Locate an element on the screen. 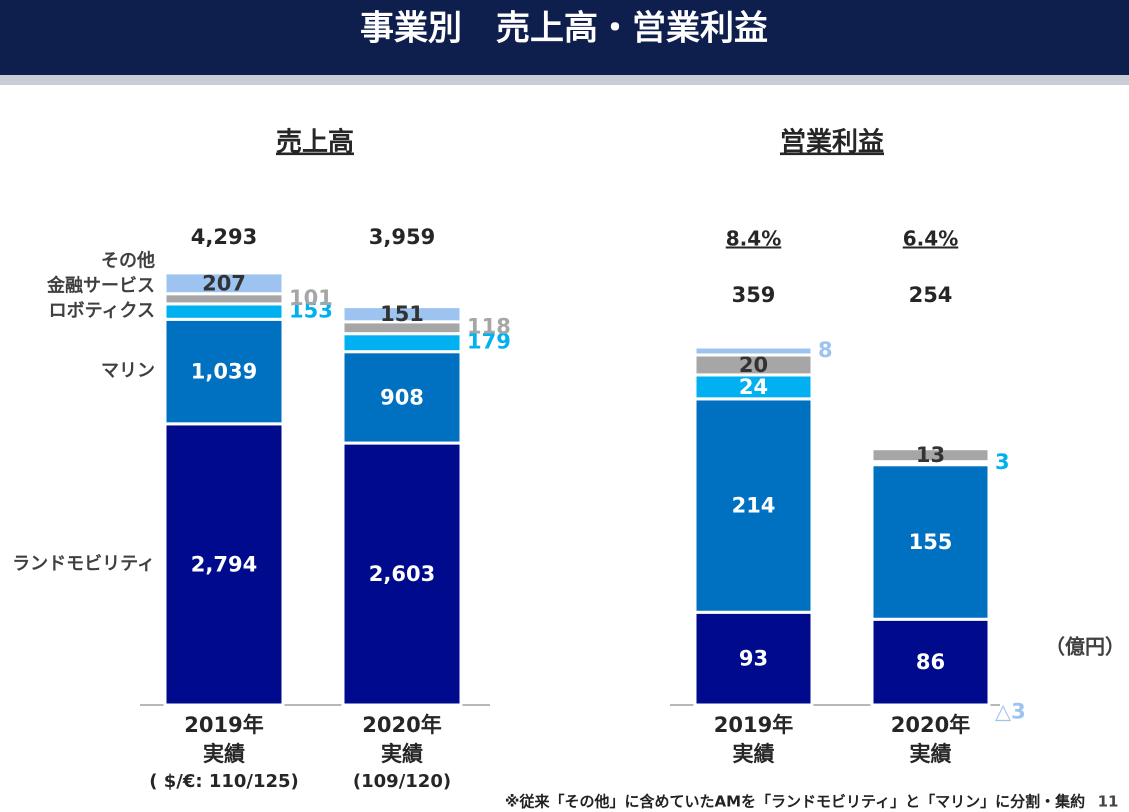 This screenshot has width=1129, height=812. value-label: 101 is located at coordinates (311, 298).